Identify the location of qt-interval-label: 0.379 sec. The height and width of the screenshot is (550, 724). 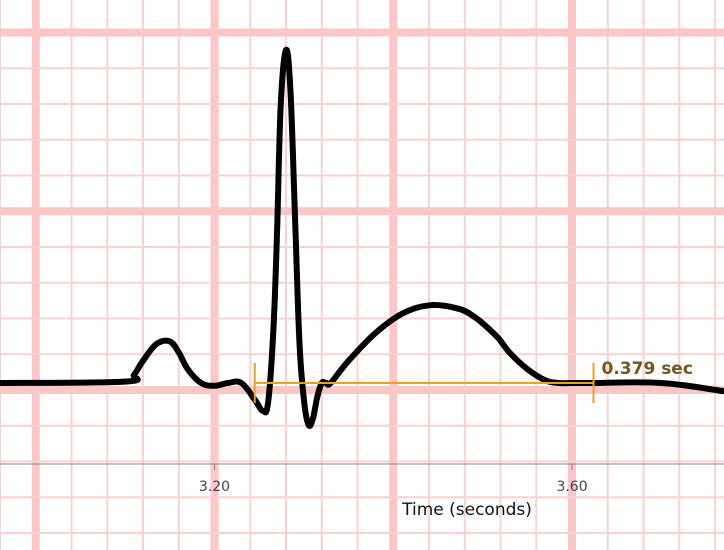
(647, 369).